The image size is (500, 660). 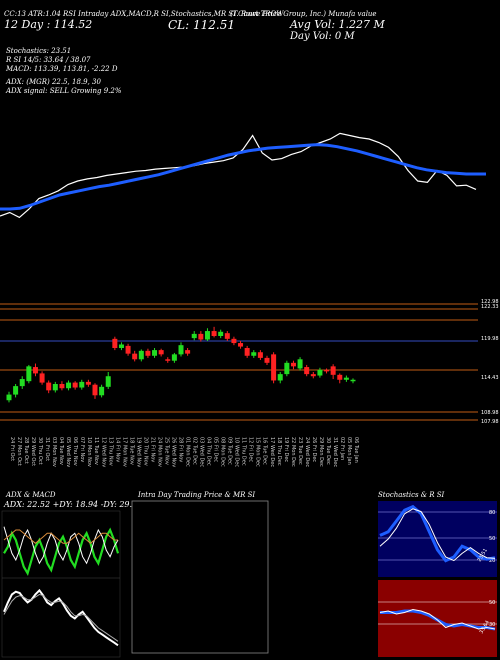 What do you see at coordinates (251, 449) in the screenshot?
I see `date-tick-label: 12 Fri Dec` at bounding box center [251, 449].